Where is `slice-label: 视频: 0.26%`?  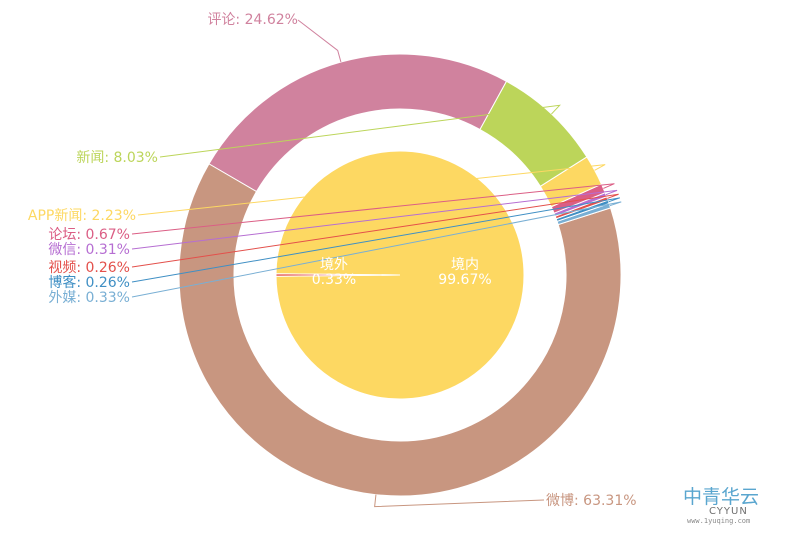 slice-label: 视频: 0.26% is located at coordinates (89, 268).